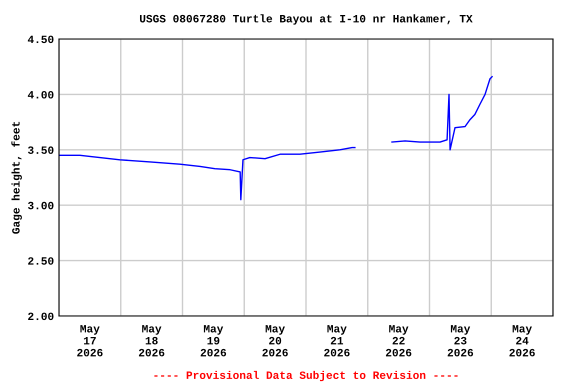 This screenshot has width=576, height=384. Describe the element at coordinates (16, 178) in the screenshot. I see `y-axis-title: Gage height, feet` at that location.